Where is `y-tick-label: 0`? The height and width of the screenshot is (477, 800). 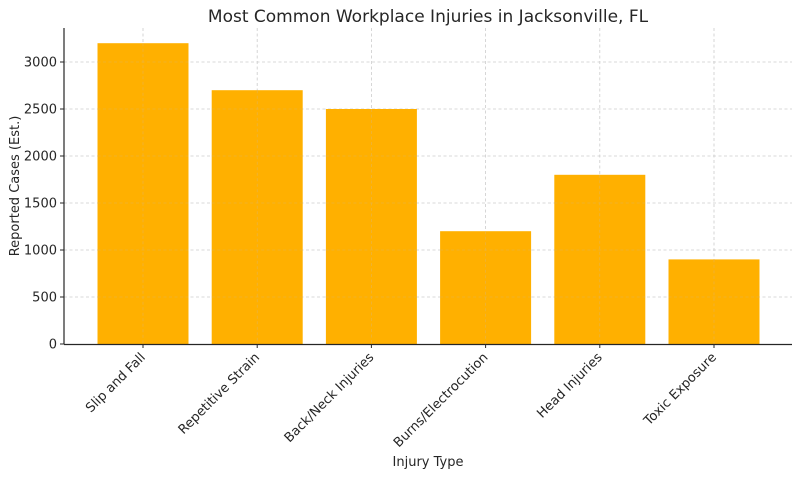 y-tick-label: 0 is located at coordinates (53, 345).